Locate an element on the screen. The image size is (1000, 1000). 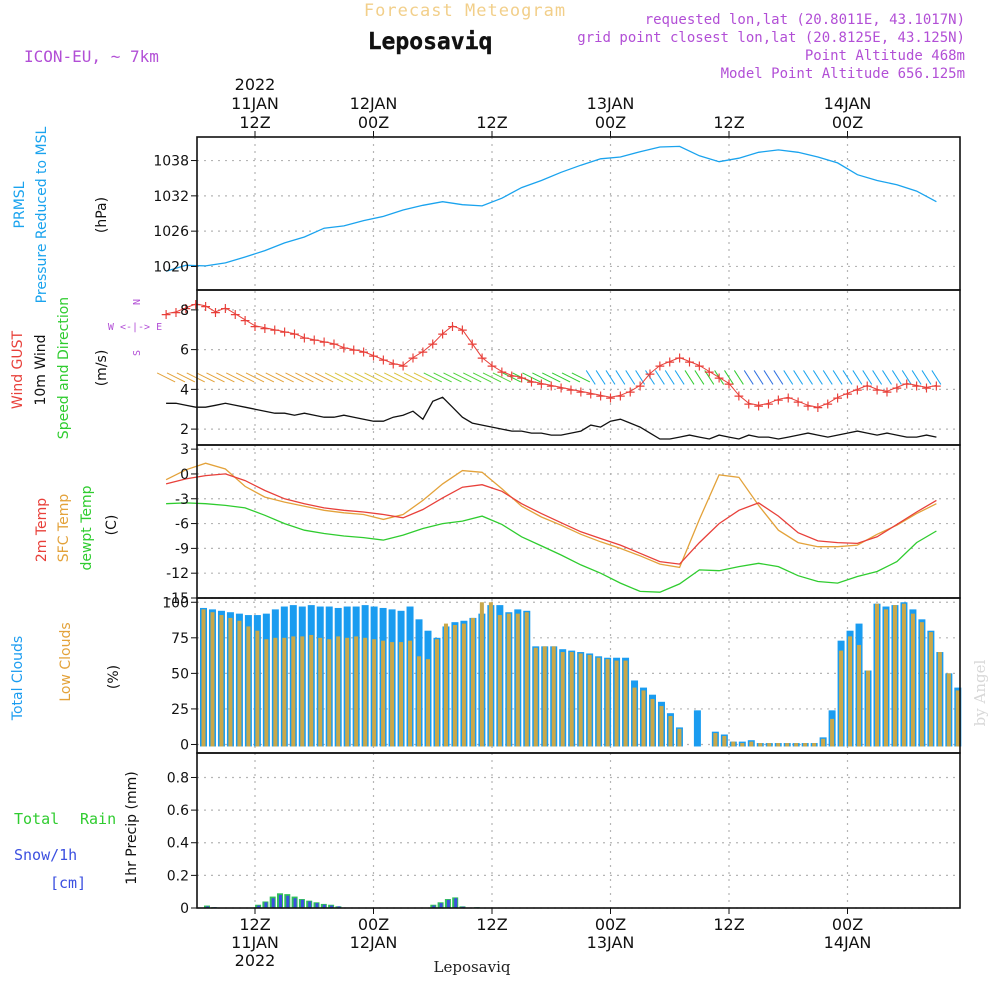
wind-speed-line is located at coordinates (551, 418).